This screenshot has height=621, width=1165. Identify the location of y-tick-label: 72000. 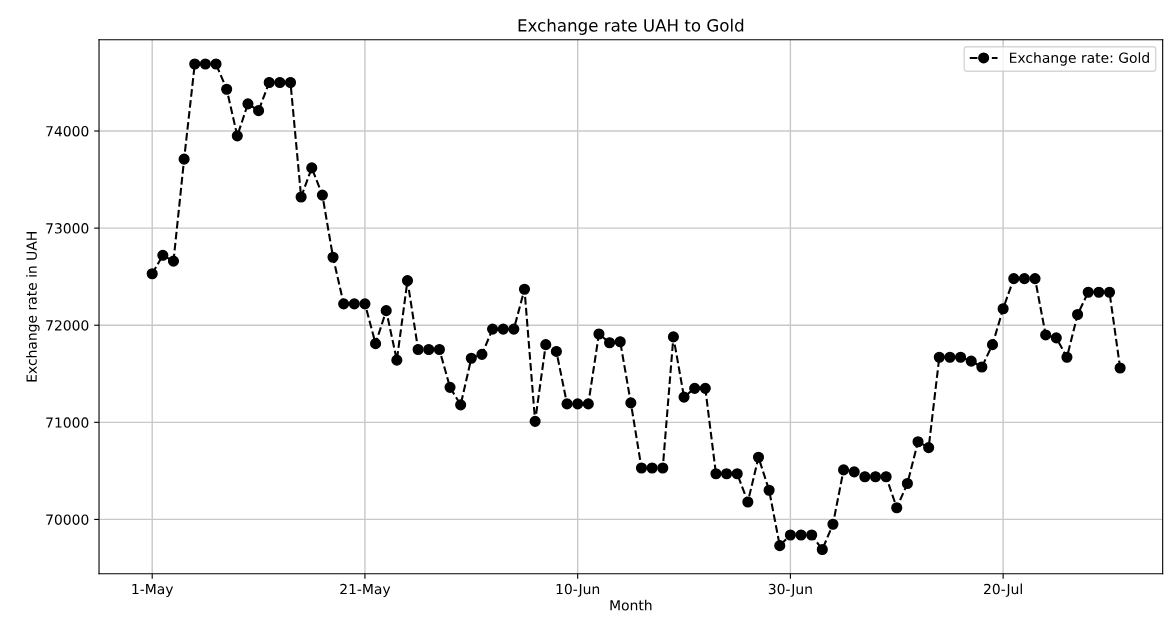
(67, 325).